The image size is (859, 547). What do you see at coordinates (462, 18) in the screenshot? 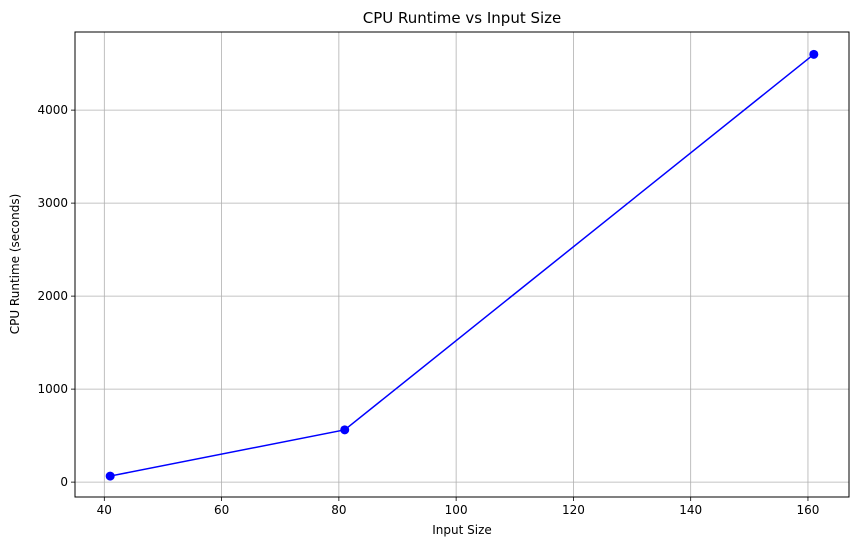
I see `chart-title: CPU Runtime vs Input Size` at bounding box center [462, 18].